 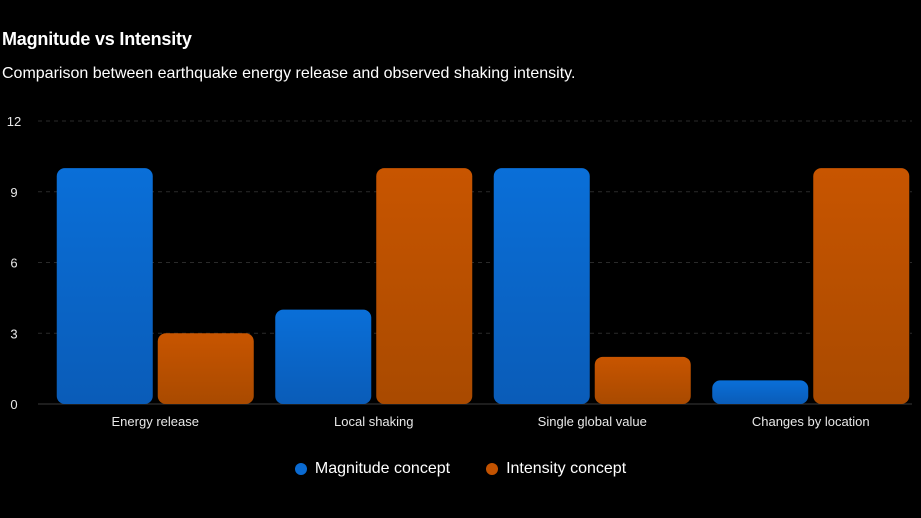 What do you see at coordinates (460, 469) in the screenshot?
I see `legend: Magnitude concept Intensity concept` at bounding box center [460, 469].